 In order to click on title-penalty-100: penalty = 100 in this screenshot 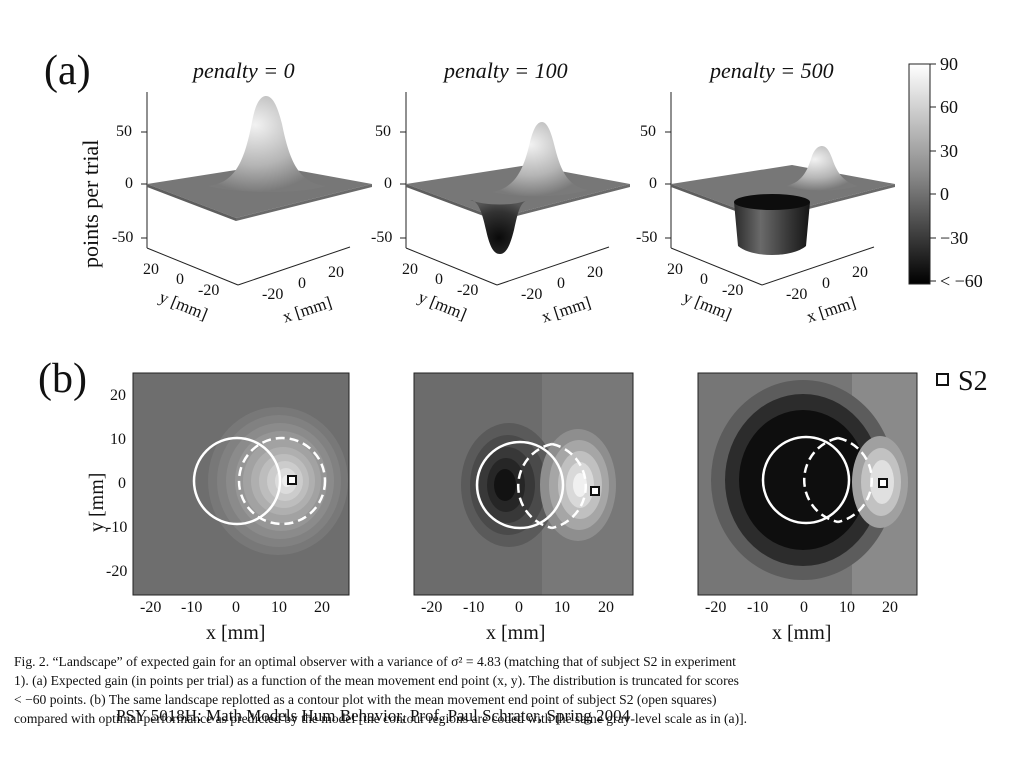, I will do `click(506, 70)`.